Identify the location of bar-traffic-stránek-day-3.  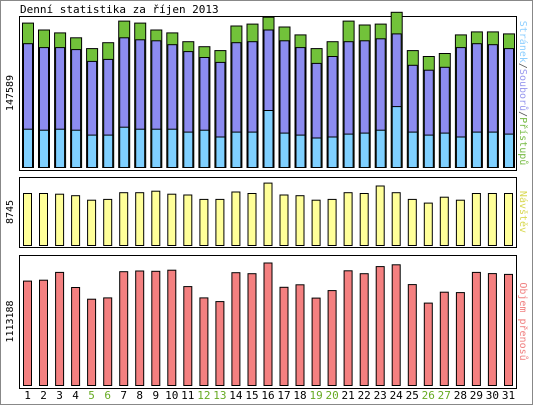
(60, 148).